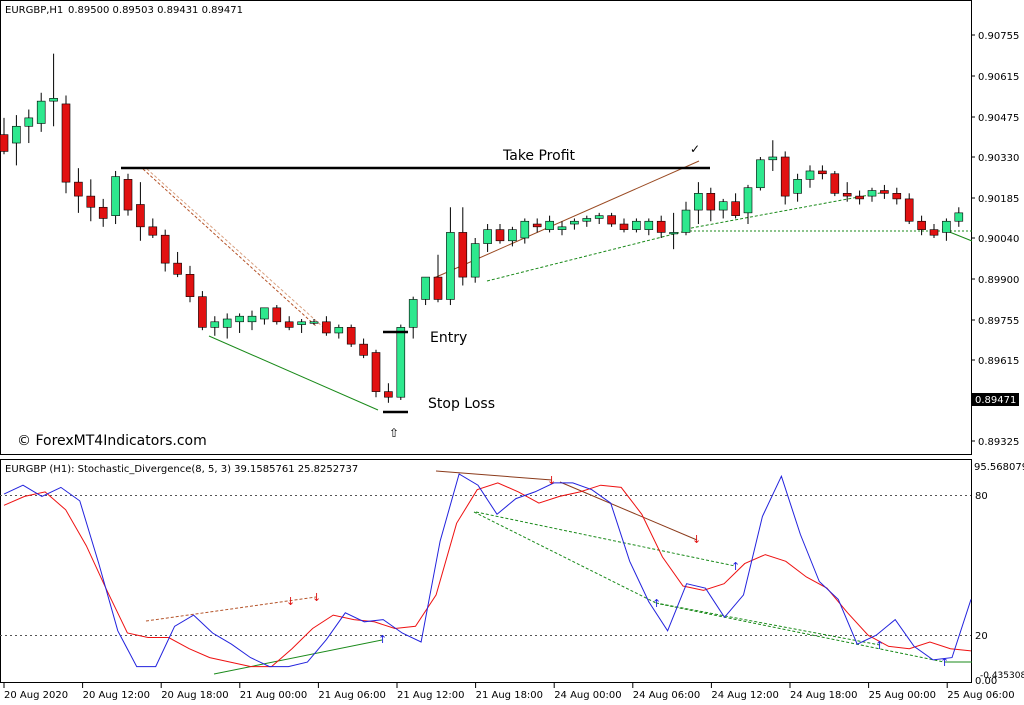  I want to click on price-tick-label: 0.90475, so click(998, 118).